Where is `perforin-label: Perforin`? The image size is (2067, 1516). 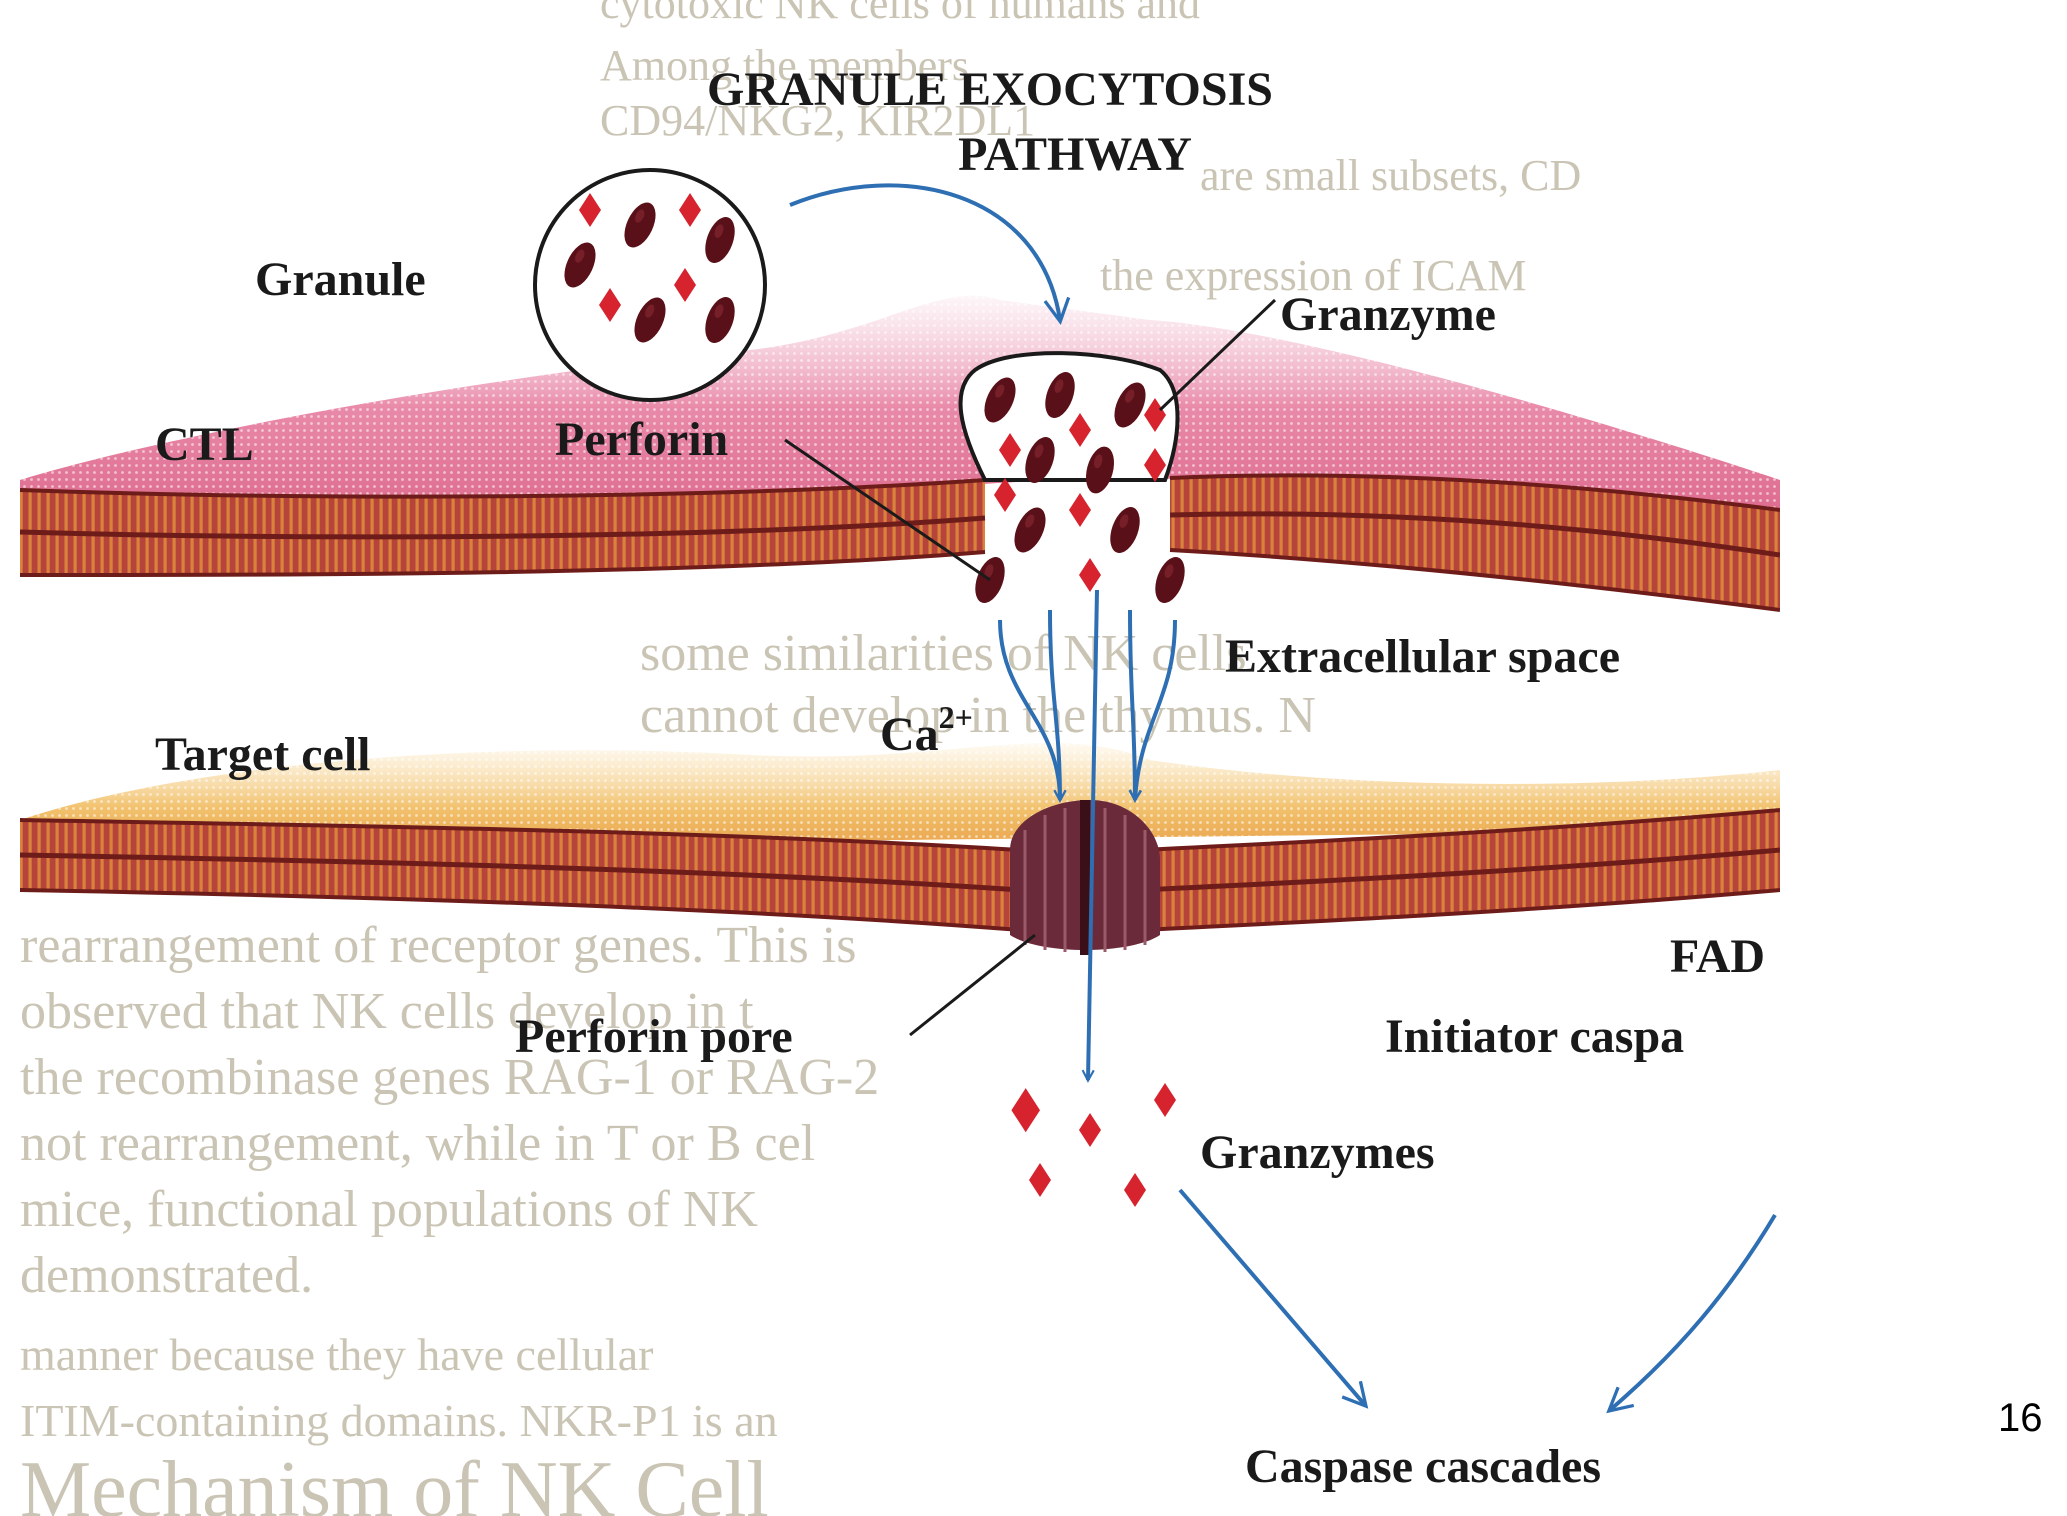
perforin-label: Perforin is located at coordinates (641, 439).